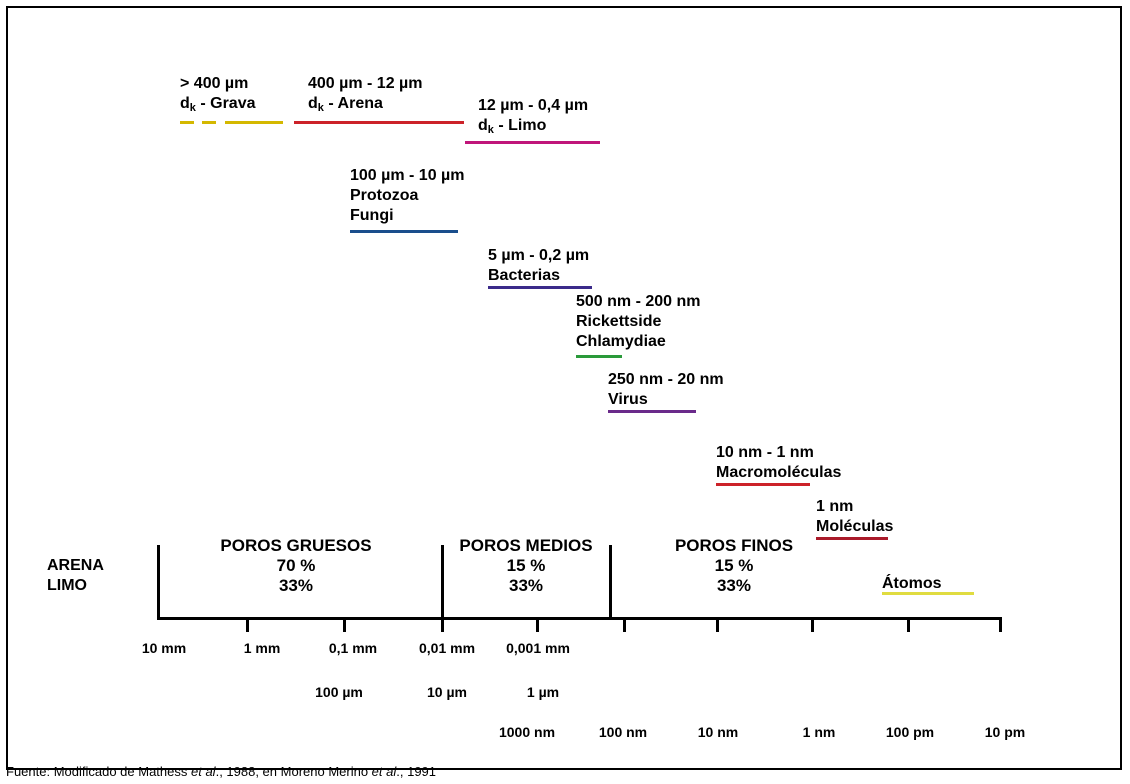 The height and width of the screenshot is (784, 1130). What do you see at coordinates (539, 265) in the screenshot?
I see `bacterias-label: 5 µm - 0,2 µm Bacterias` at bounding box center [539, 265].